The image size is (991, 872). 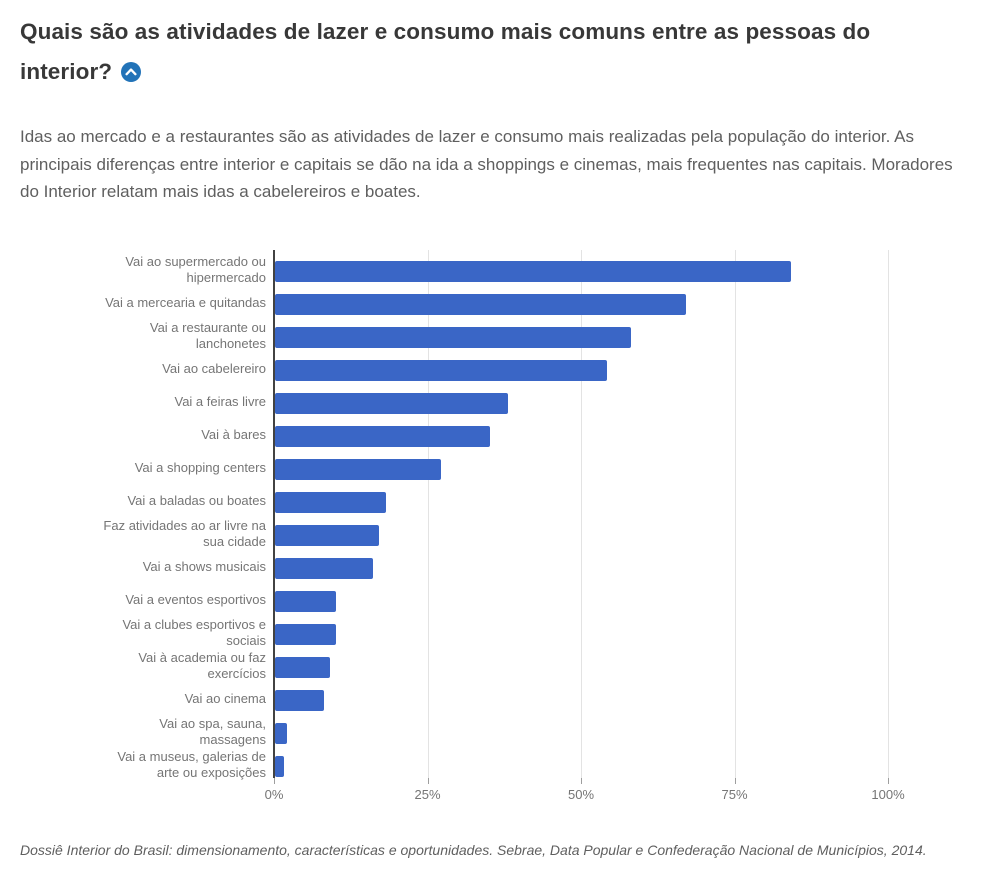 I want to click on chart-row: Vai ao spa, sauna, massagens, so click(x=495, y=731).